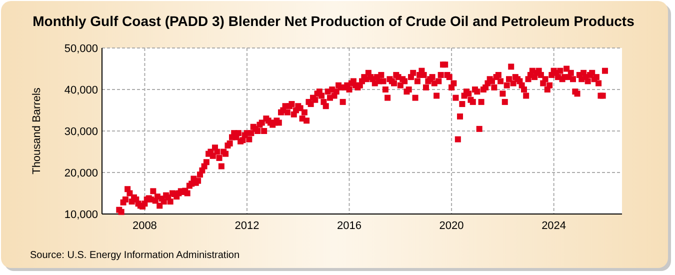 This screenshot has height=275, width=675. Describe the element at coordinates (554, 226) in the screenshot. I see `x-tick-label: 2024` at that location.